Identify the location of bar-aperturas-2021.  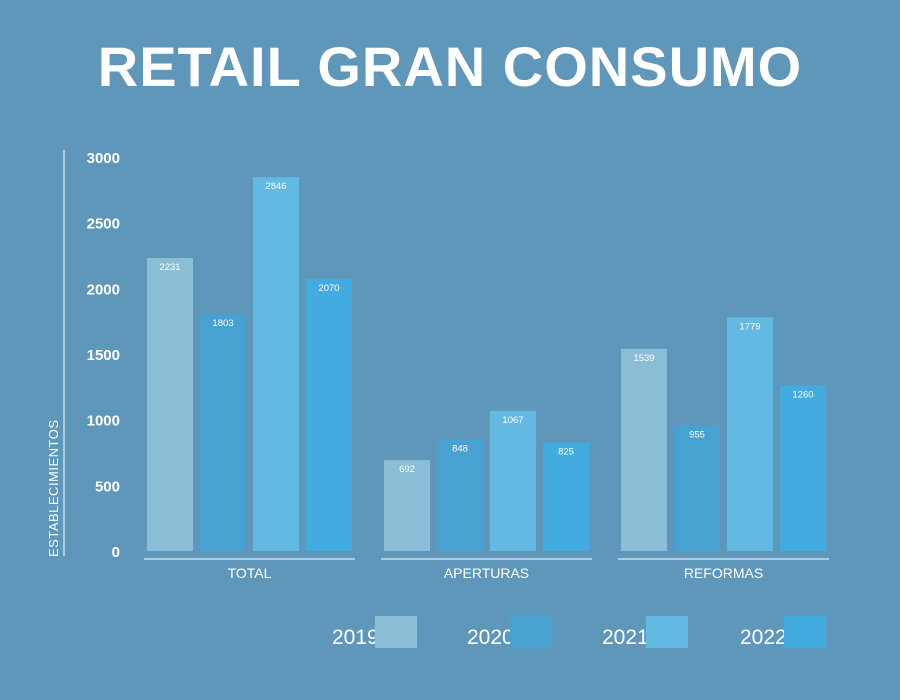
(513, 480).